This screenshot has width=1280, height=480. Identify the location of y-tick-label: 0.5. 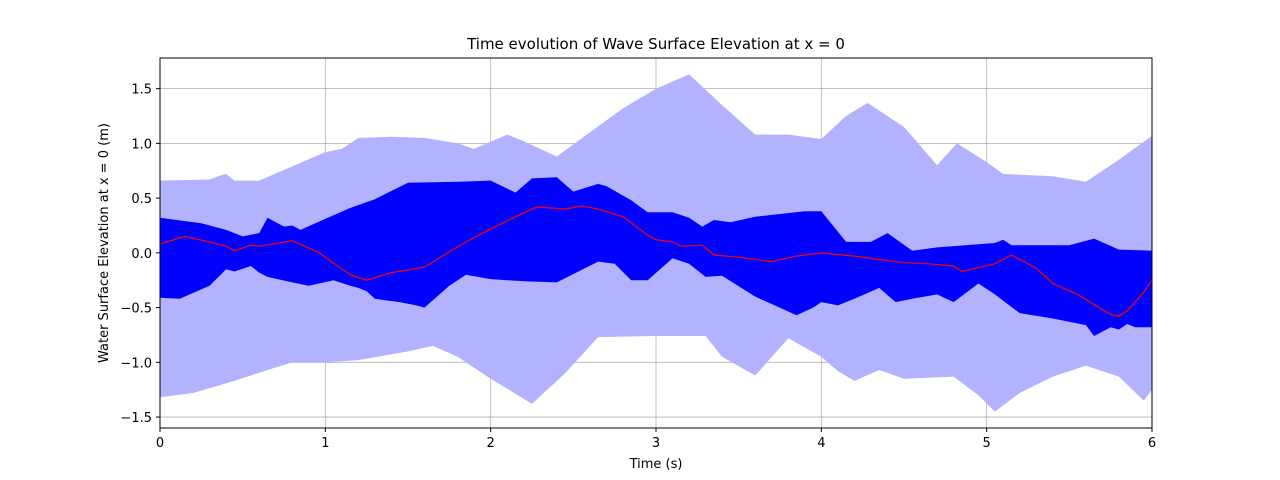
(141, 199).